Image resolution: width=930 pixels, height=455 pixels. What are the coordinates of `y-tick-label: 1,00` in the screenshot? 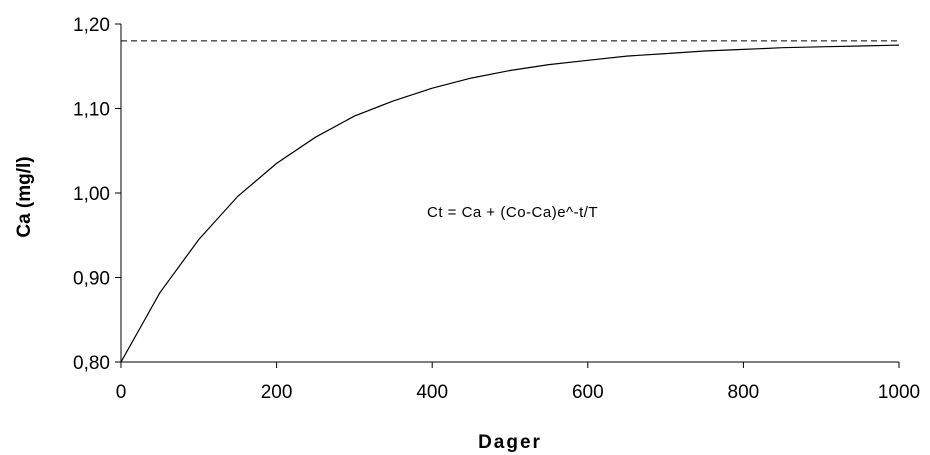 It's located at (91, 194).